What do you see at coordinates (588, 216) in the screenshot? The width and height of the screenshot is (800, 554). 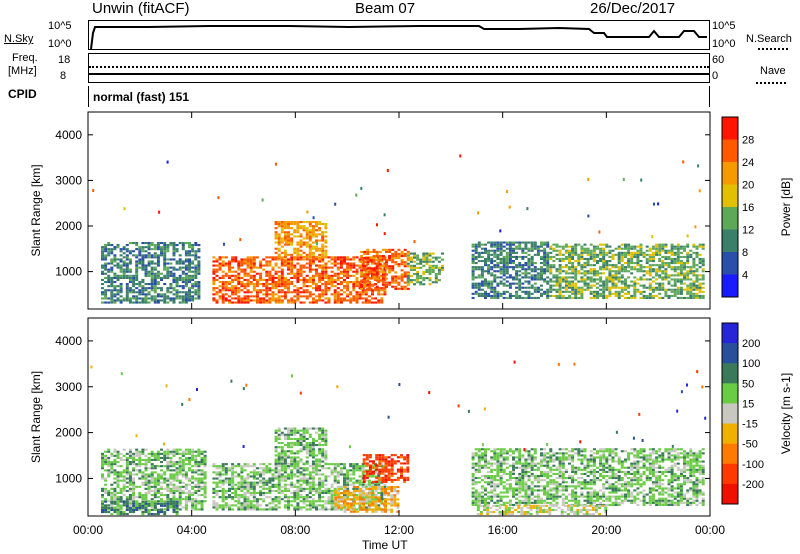 I see `scatter-cell` at bounding box center [588, 216].